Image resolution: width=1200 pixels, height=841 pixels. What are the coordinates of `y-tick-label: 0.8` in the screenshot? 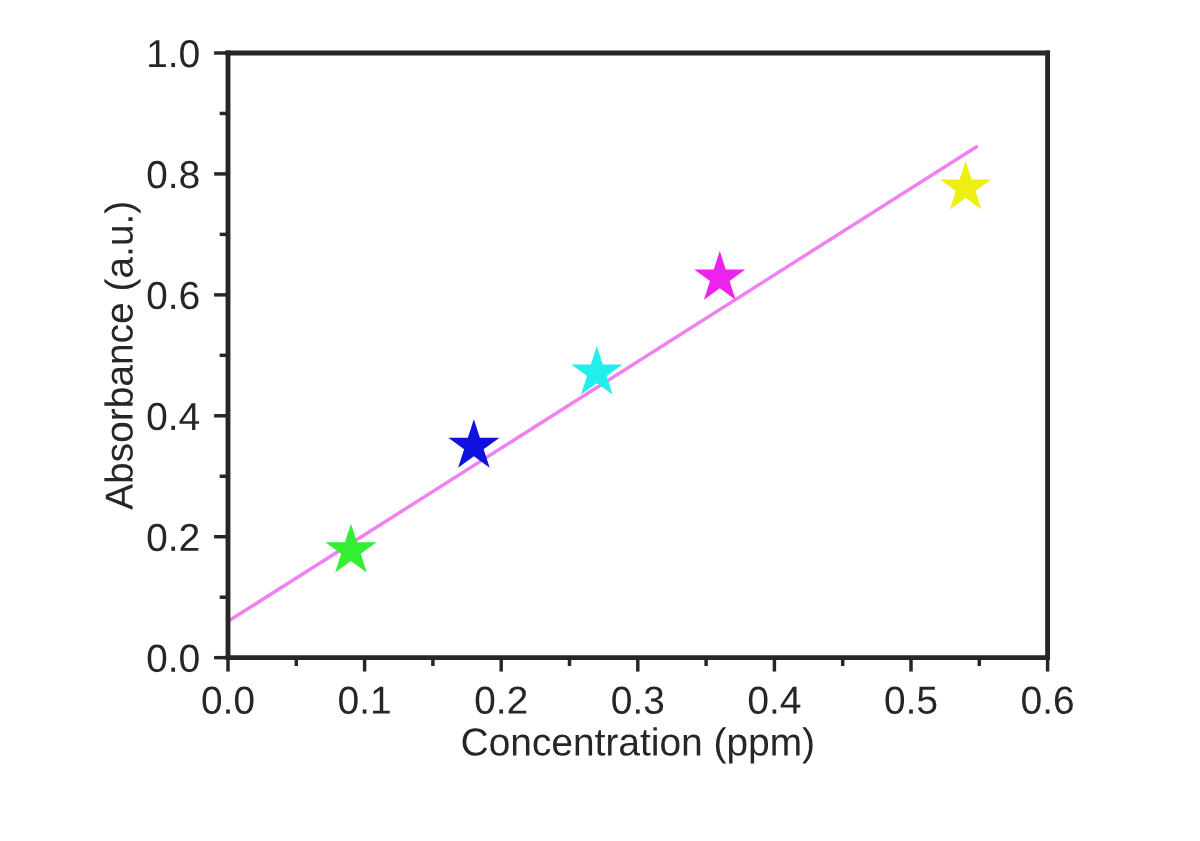 It's located at (173, 174).